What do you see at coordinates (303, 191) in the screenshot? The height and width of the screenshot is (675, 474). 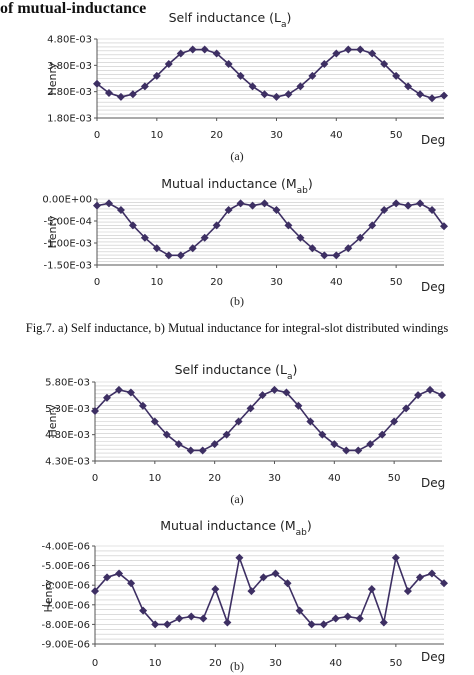 I see `chart-title-subscript: ab` at bounding box center [303, 191].